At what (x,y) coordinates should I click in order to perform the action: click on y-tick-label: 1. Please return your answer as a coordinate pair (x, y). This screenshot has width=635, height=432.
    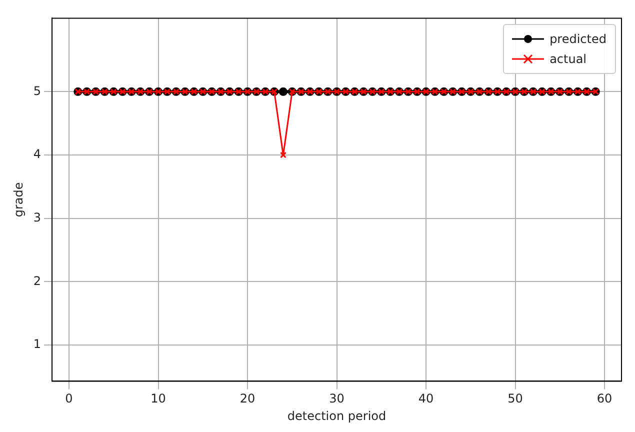
    Looking at the image, I should click on (37, 344).